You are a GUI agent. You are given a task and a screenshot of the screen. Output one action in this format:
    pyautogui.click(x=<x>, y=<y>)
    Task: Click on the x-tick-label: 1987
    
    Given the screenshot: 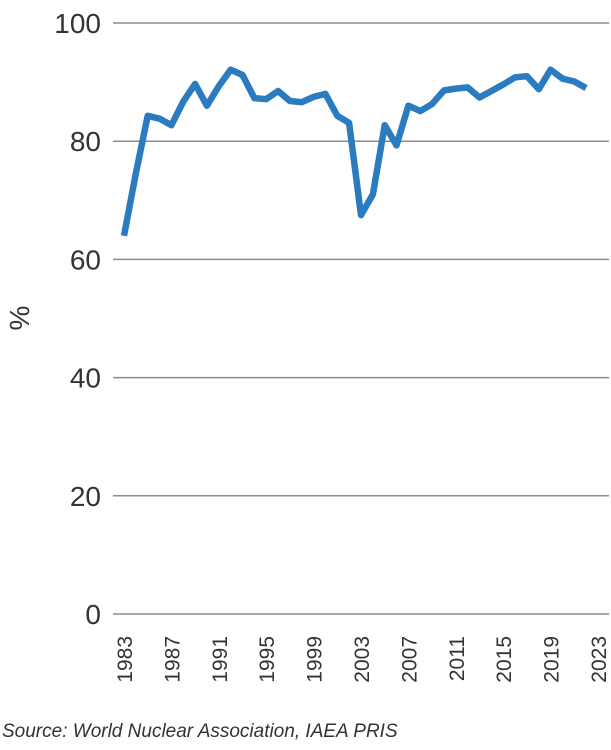 What is the action you would take?
    pyautogui.click(x=172, y=659)
    